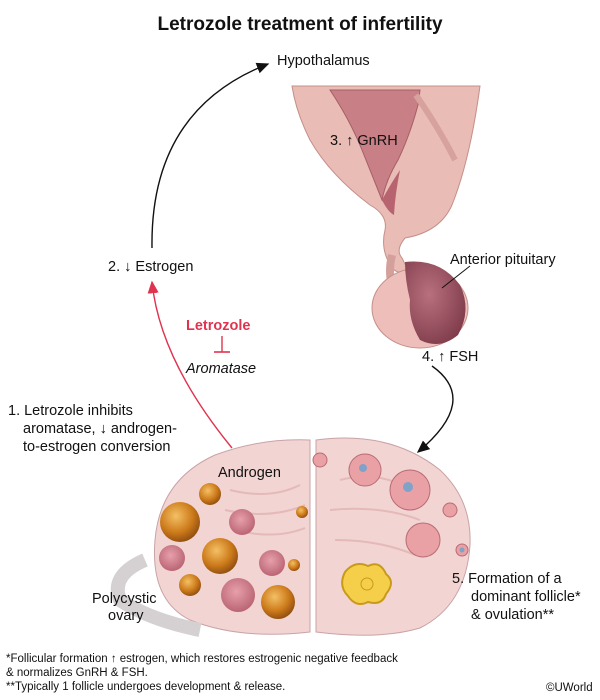  I want to click on label-estrogen: 2. ↓ Estrogen, so click(151, 267).